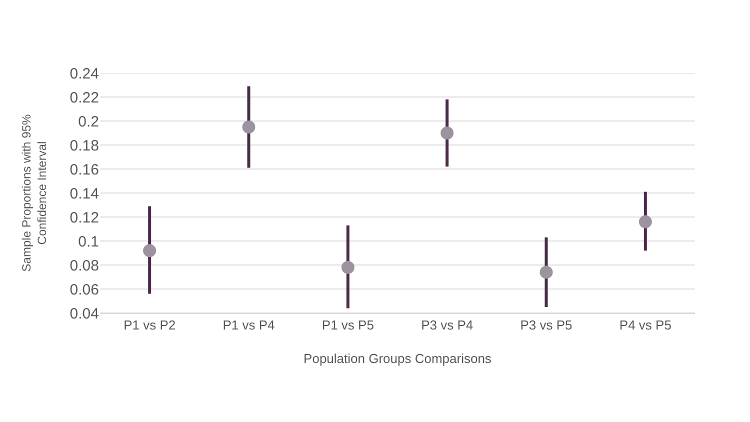  I want to click on y-tick-label: 0.06, so click(84, 289).